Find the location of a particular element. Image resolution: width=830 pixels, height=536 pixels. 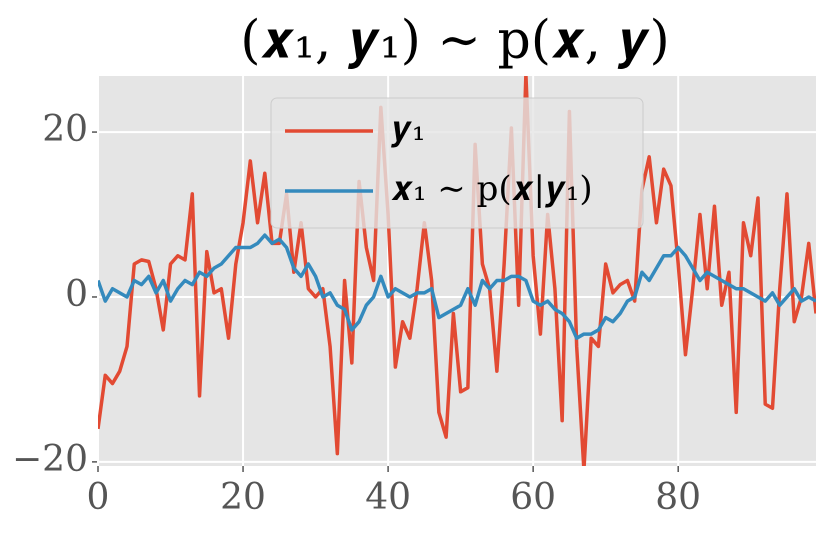

y-tick-label: 20 is located at coordinates (65, 129).